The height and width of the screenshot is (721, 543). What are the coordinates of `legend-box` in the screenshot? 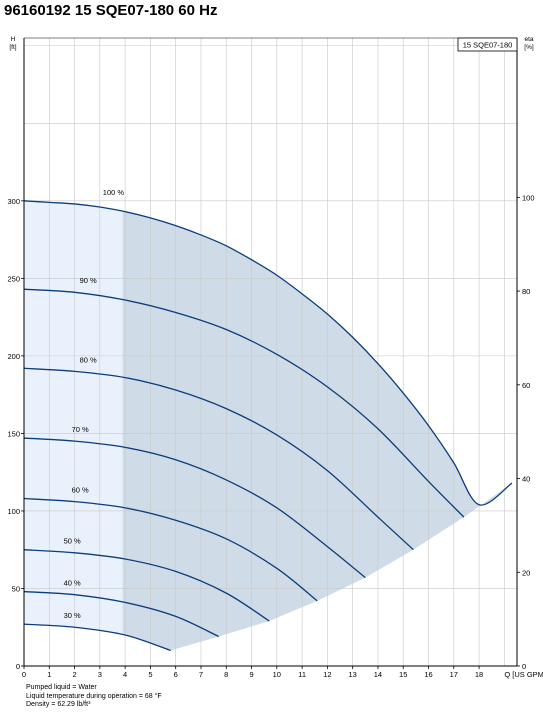 It's located at (487, 44).